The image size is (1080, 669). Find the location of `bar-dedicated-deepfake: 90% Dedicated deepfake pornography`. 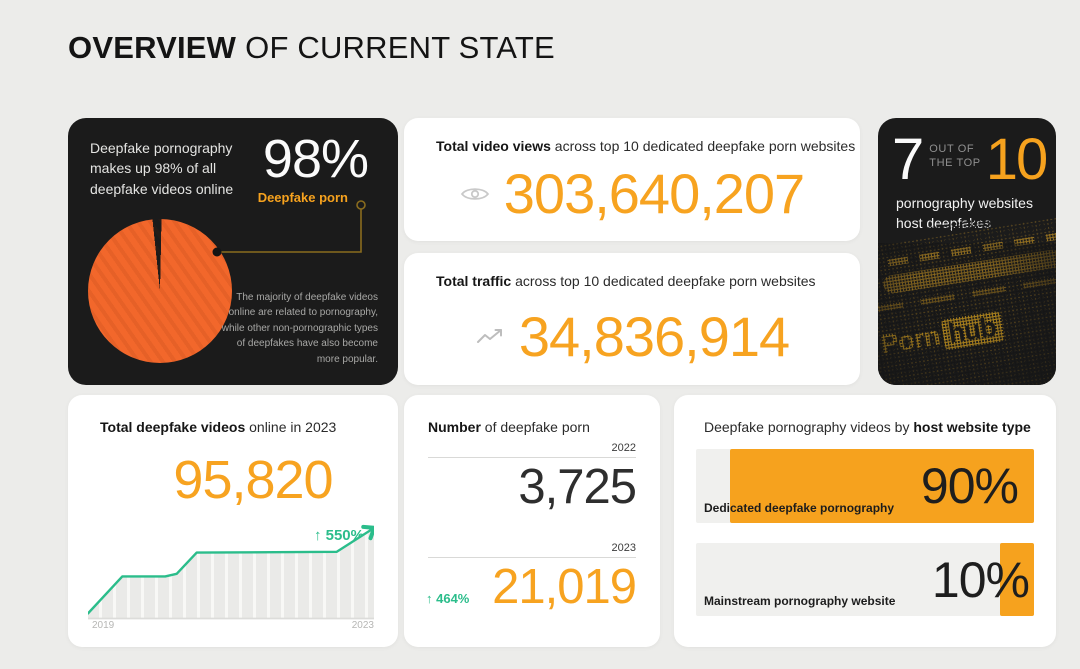

bar-dedicated-deepfake: 90% Dedicated deepfake pornography is located at coordinates (865, 486).